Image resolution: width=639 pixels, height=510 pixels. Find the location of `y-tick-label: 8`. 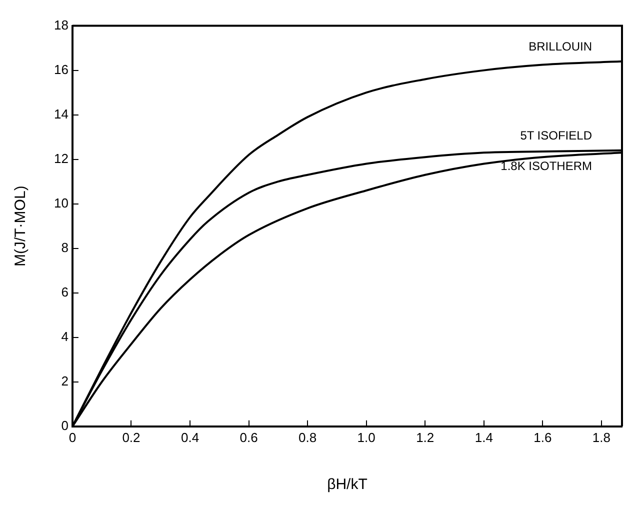

y-tick-label: 8 is located at coordinates (64, 247).